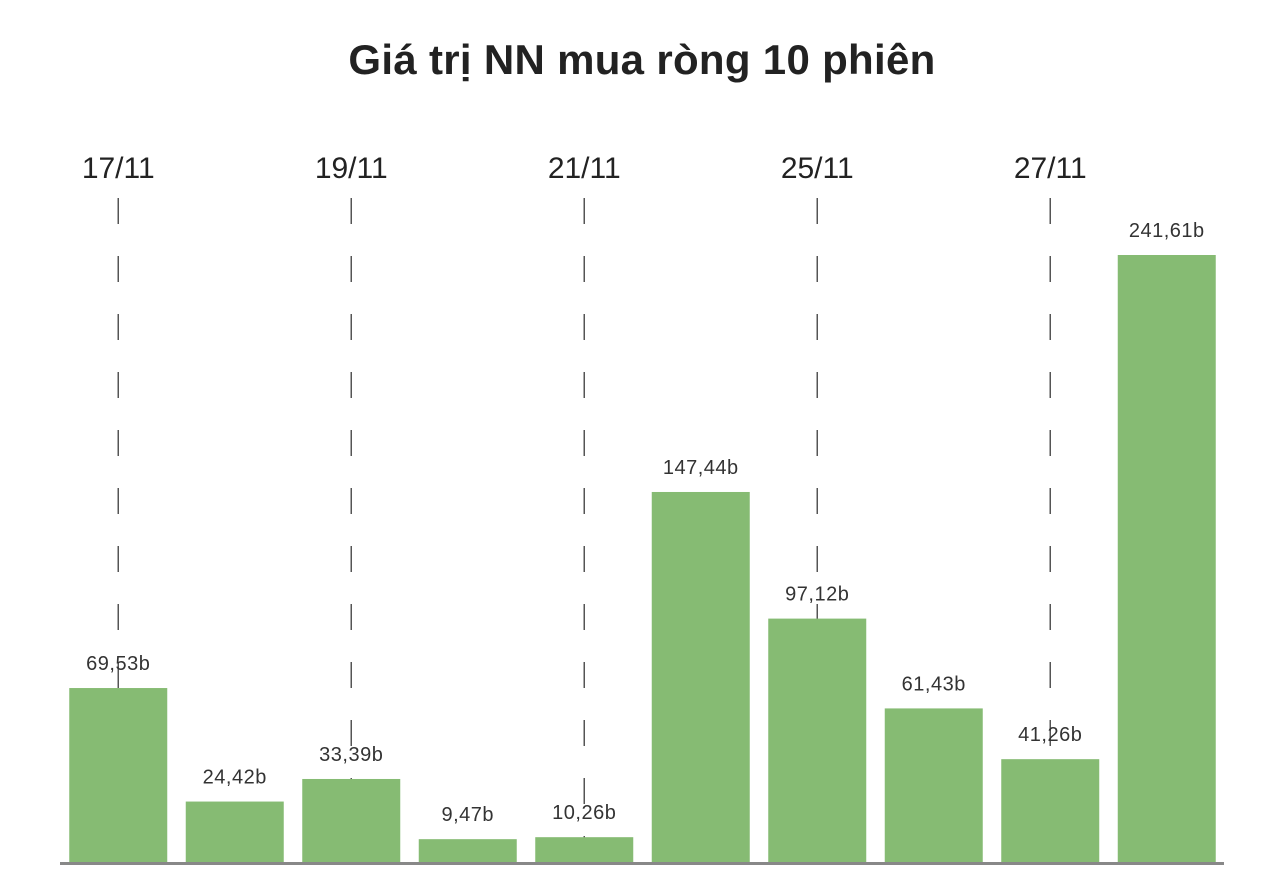  Describe the element at coordinates (1050, 168) in the screenshot. I see `x-tick-label: 27/11` at that location.